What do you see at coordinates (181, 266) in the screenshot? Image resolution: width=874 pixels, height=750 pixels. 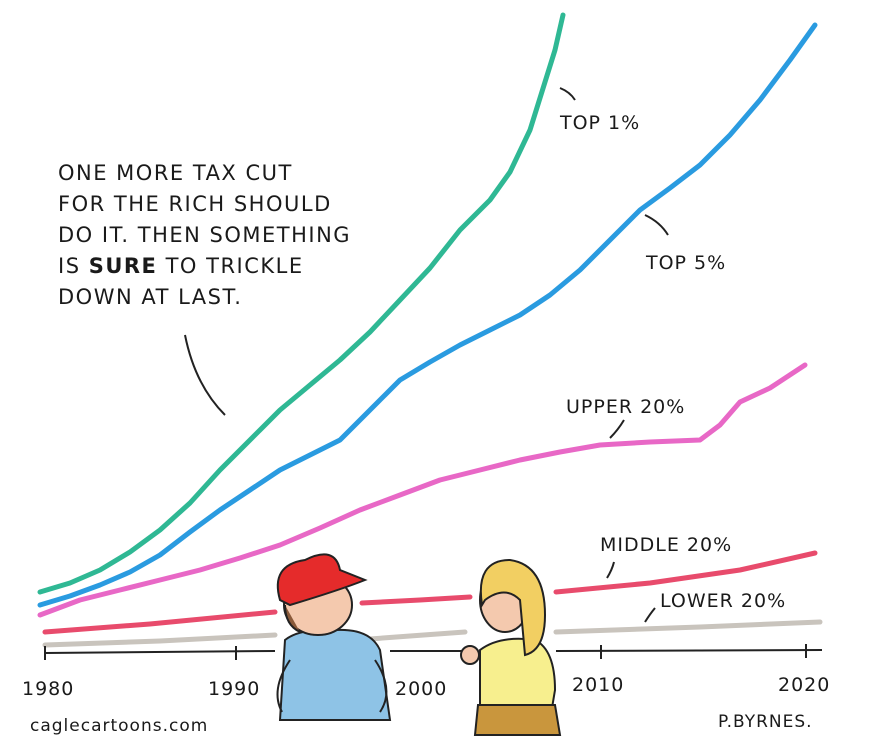 I see `speech-line: is SURE to trickle` at bounding box center [181, 266].